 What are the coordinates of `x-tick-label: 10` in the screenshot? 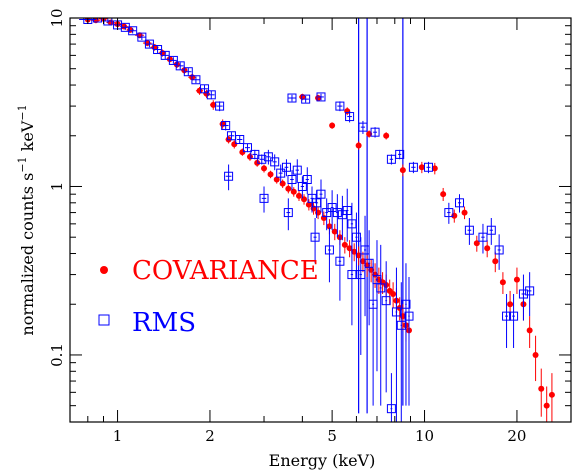 It's located at (424, 436).